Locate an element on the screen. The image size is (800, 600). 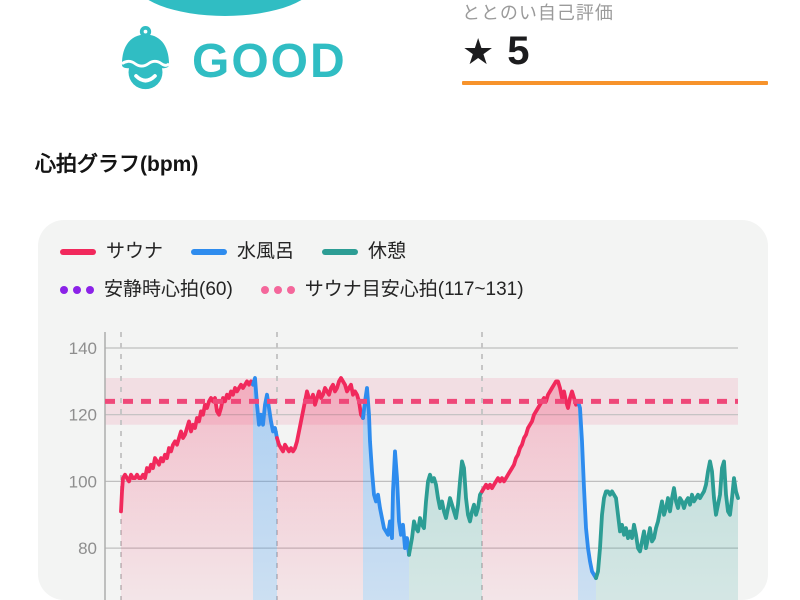
chart-legend-row-1: サウナ 水風呂 休憩 is located at coordinates (233, 252).